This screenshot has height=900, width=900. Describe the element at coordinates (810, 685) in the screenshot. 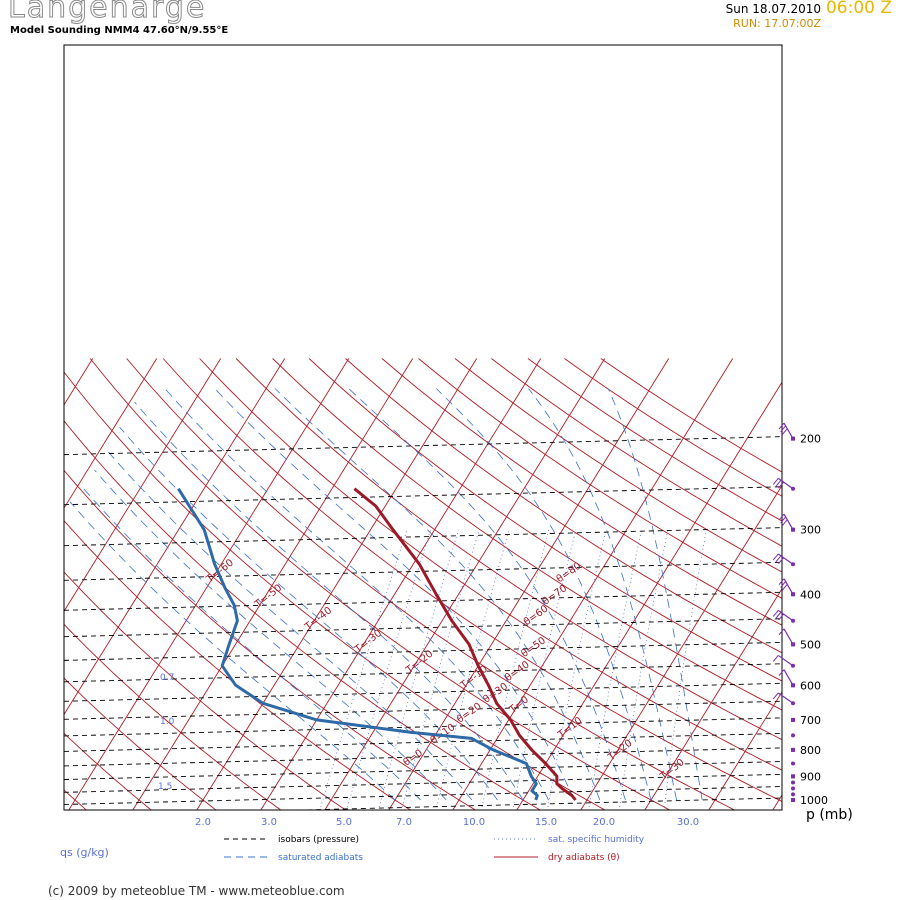

I see `pressure-tick-label: 600` at that location.